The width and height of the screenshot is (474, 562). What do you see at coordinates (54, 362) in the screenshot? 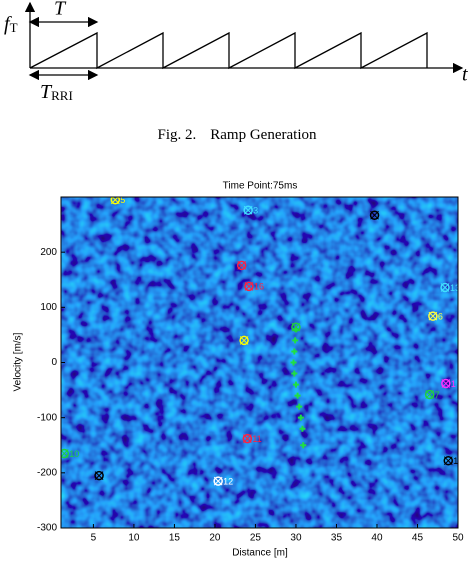
I see `y-tick-label: 0` at bounding box center [54, 362].